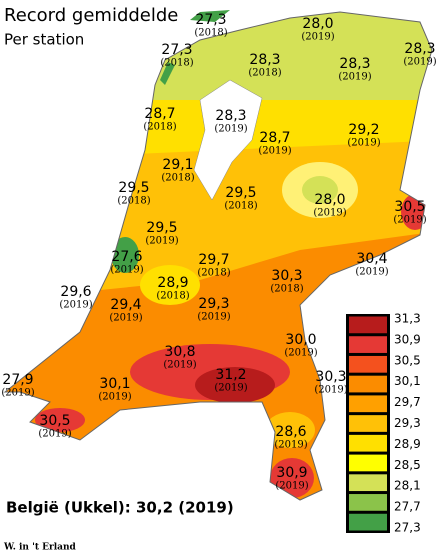 This screenshot has width=447, height=555. I want to click on station-value: 27,9, so click(17, 380).